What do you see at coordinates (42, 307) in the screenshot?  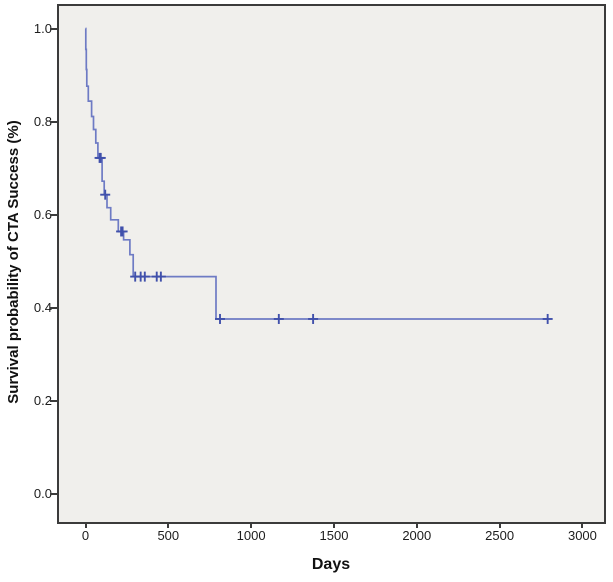 I see `y-tick-label: 0.4` at bounding box center [42, 307].